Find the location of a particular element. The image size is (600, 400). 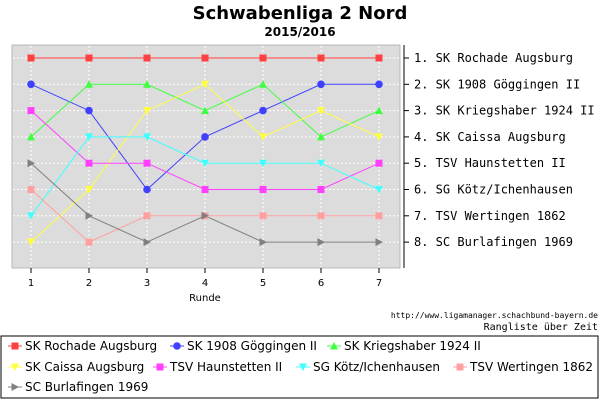

rank-label: 3. SK Kriegshaber 1924 II is located at coordinates (504, 111).